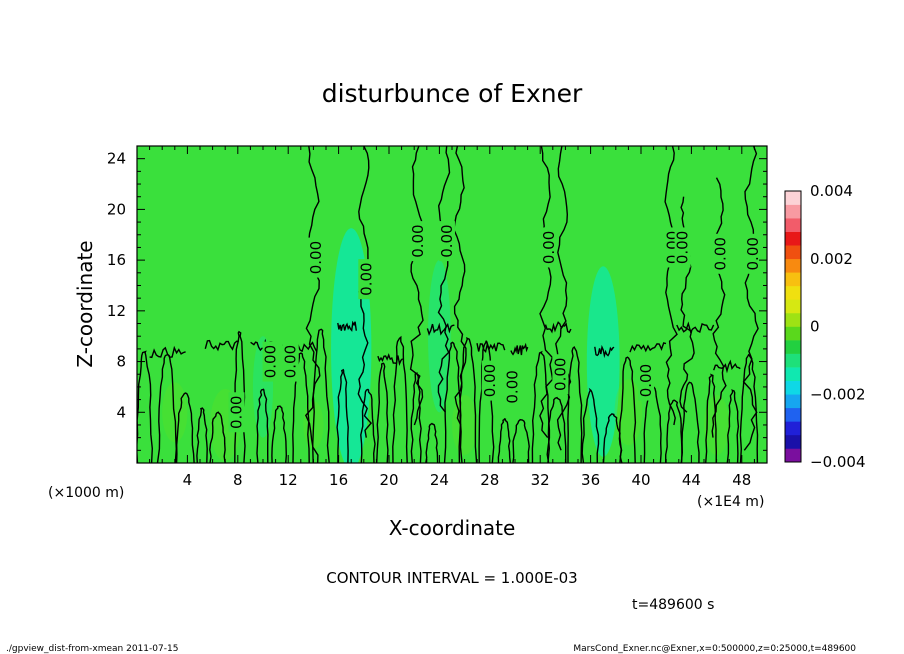 The width and height of the screenshot is (904, 654). Describe the element at coordinates (116, 260) in the screenshot. I see `y-tick-label: 16` at that location.